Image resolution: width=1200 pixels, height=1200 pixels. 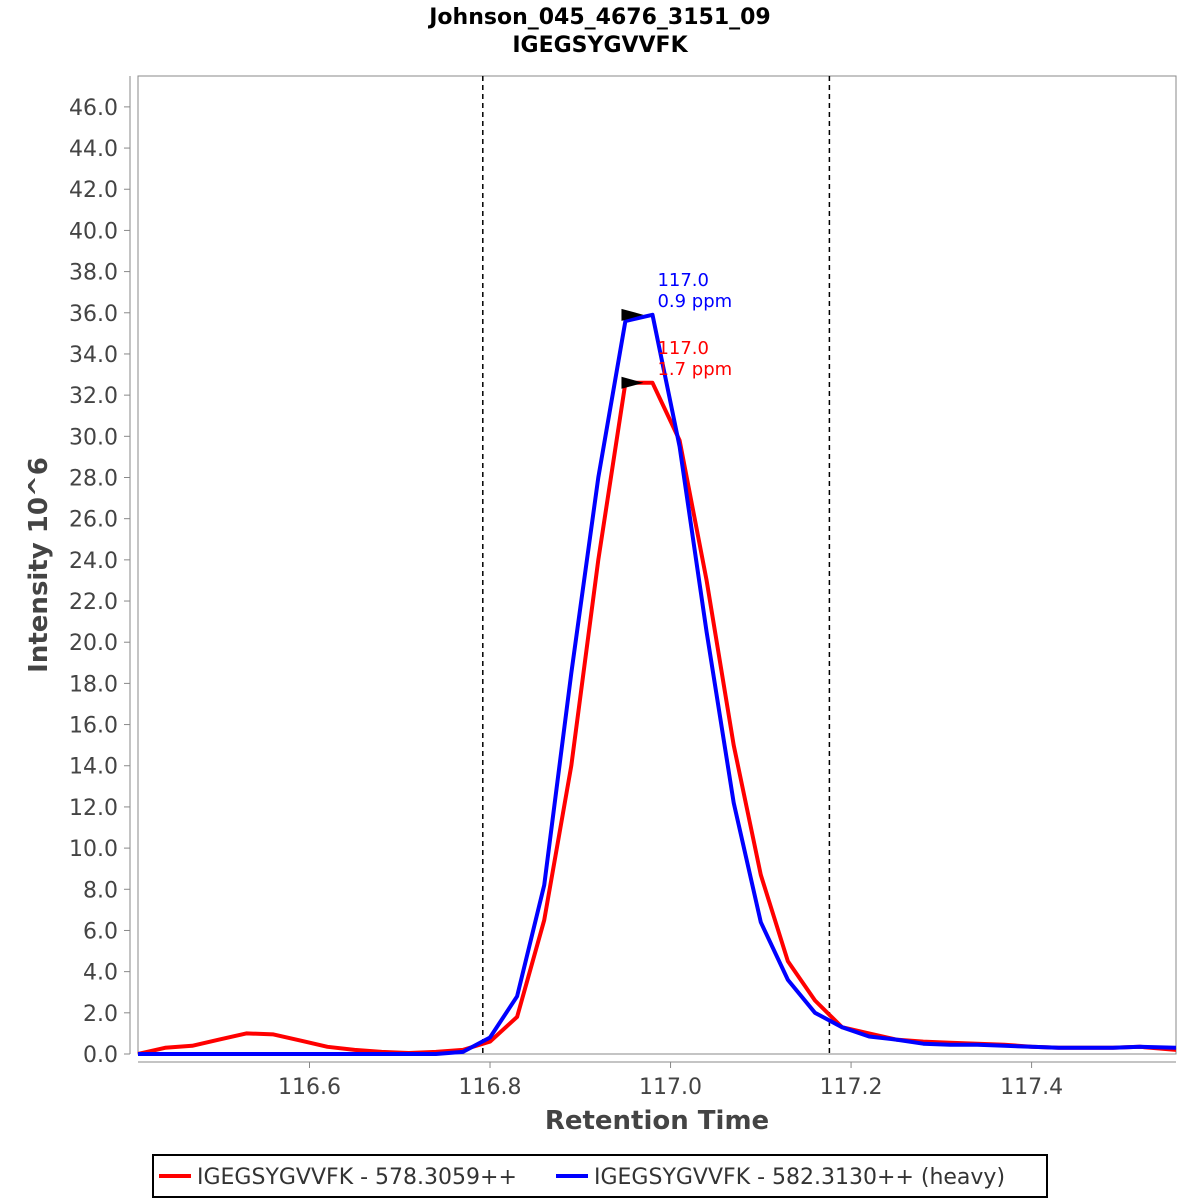 What do you see at coordinates (93, 190) in the screenshot?
I see `y-tick-label: 42.0` at bounding box center [93, 190].